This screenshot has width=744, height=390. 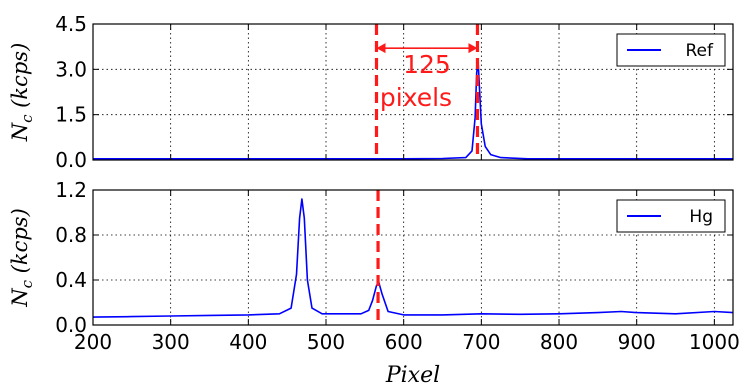 I want to click on x-tick-label: 600, so click(x=404, y=342).